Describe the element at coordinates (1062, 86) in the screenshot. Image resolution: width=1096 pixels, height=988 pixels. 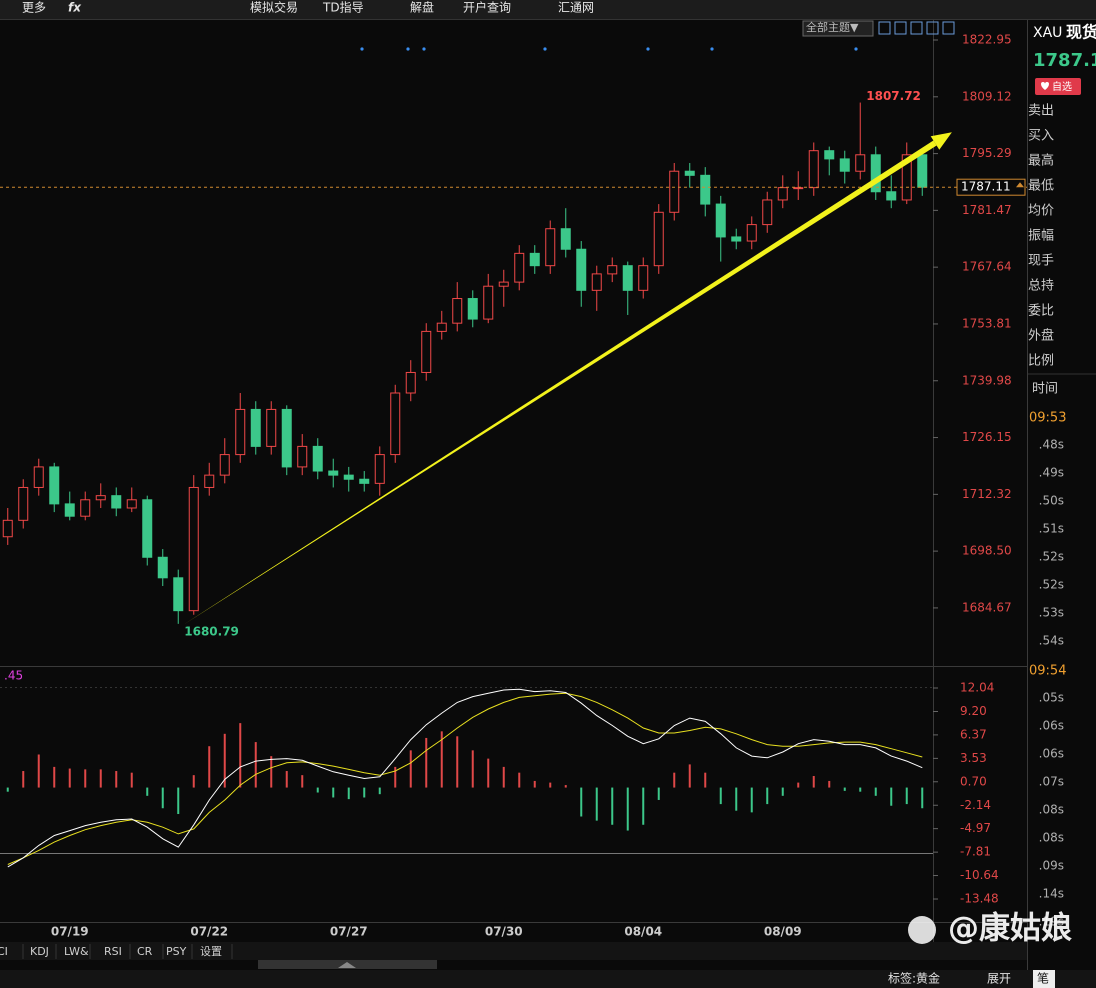
I see `fav-label: 自选` at that location.